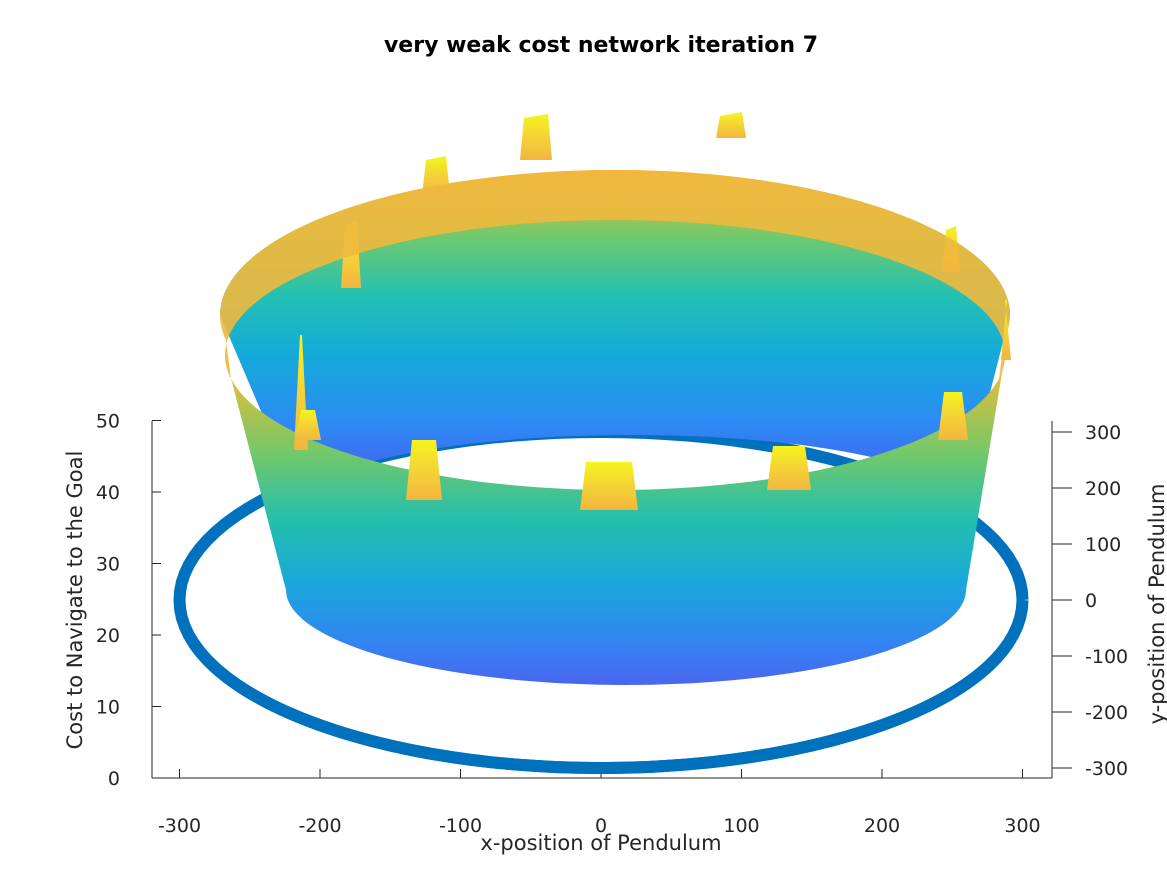 The height and width of the screenshot is (875, 1167). I want to click on y-tick-label: -300, so click(1106, 769).